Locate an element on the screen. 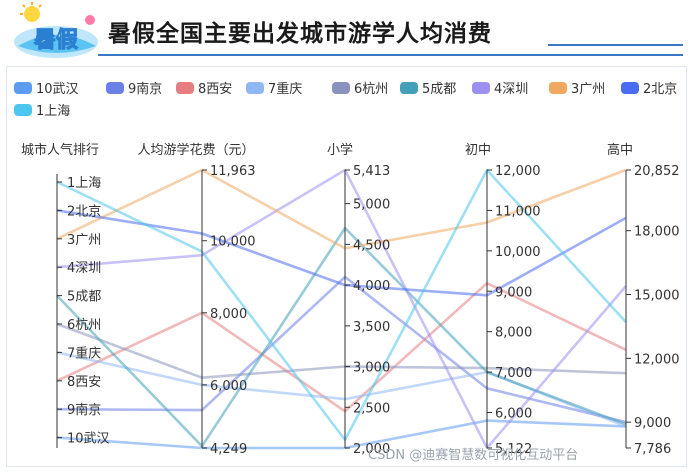 The image size is (694, 473). axis-tick-label: 3广州 is located at coordinates (84, 240).